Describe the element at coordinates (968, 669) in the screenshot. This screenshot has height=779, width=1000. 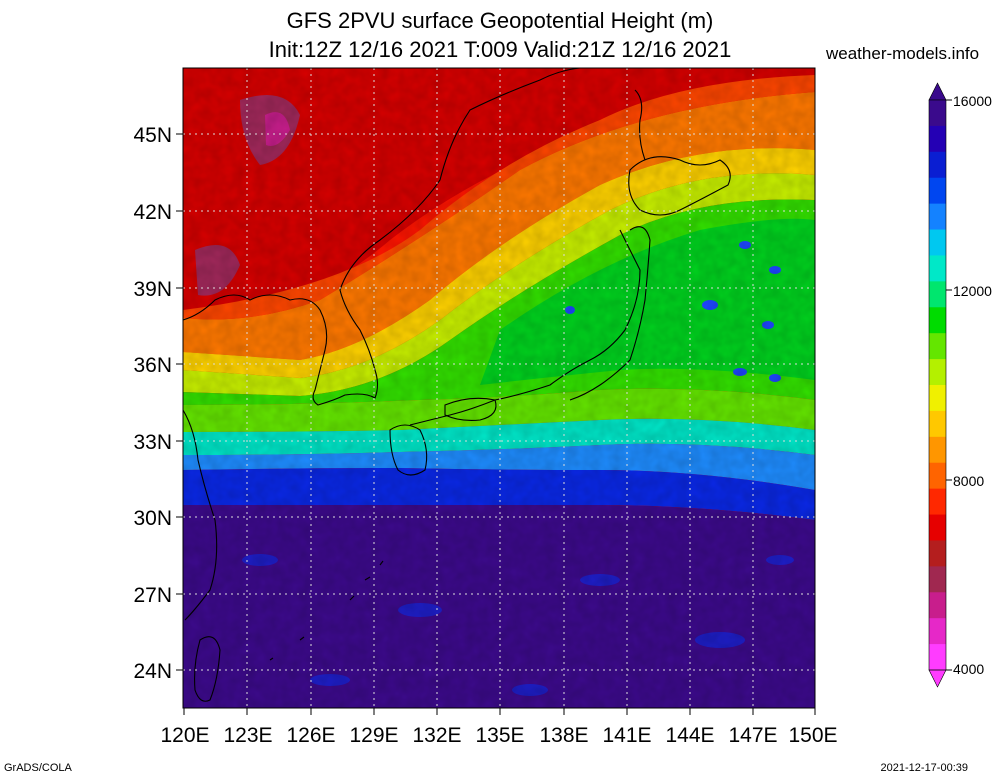
I see `colorbar-label: 4000` at that location.